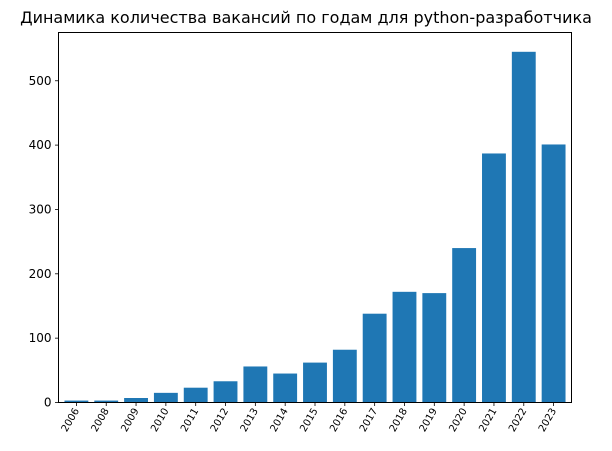 The image size is (612, 451). I want to click on bar-2020, so click(464, 325).